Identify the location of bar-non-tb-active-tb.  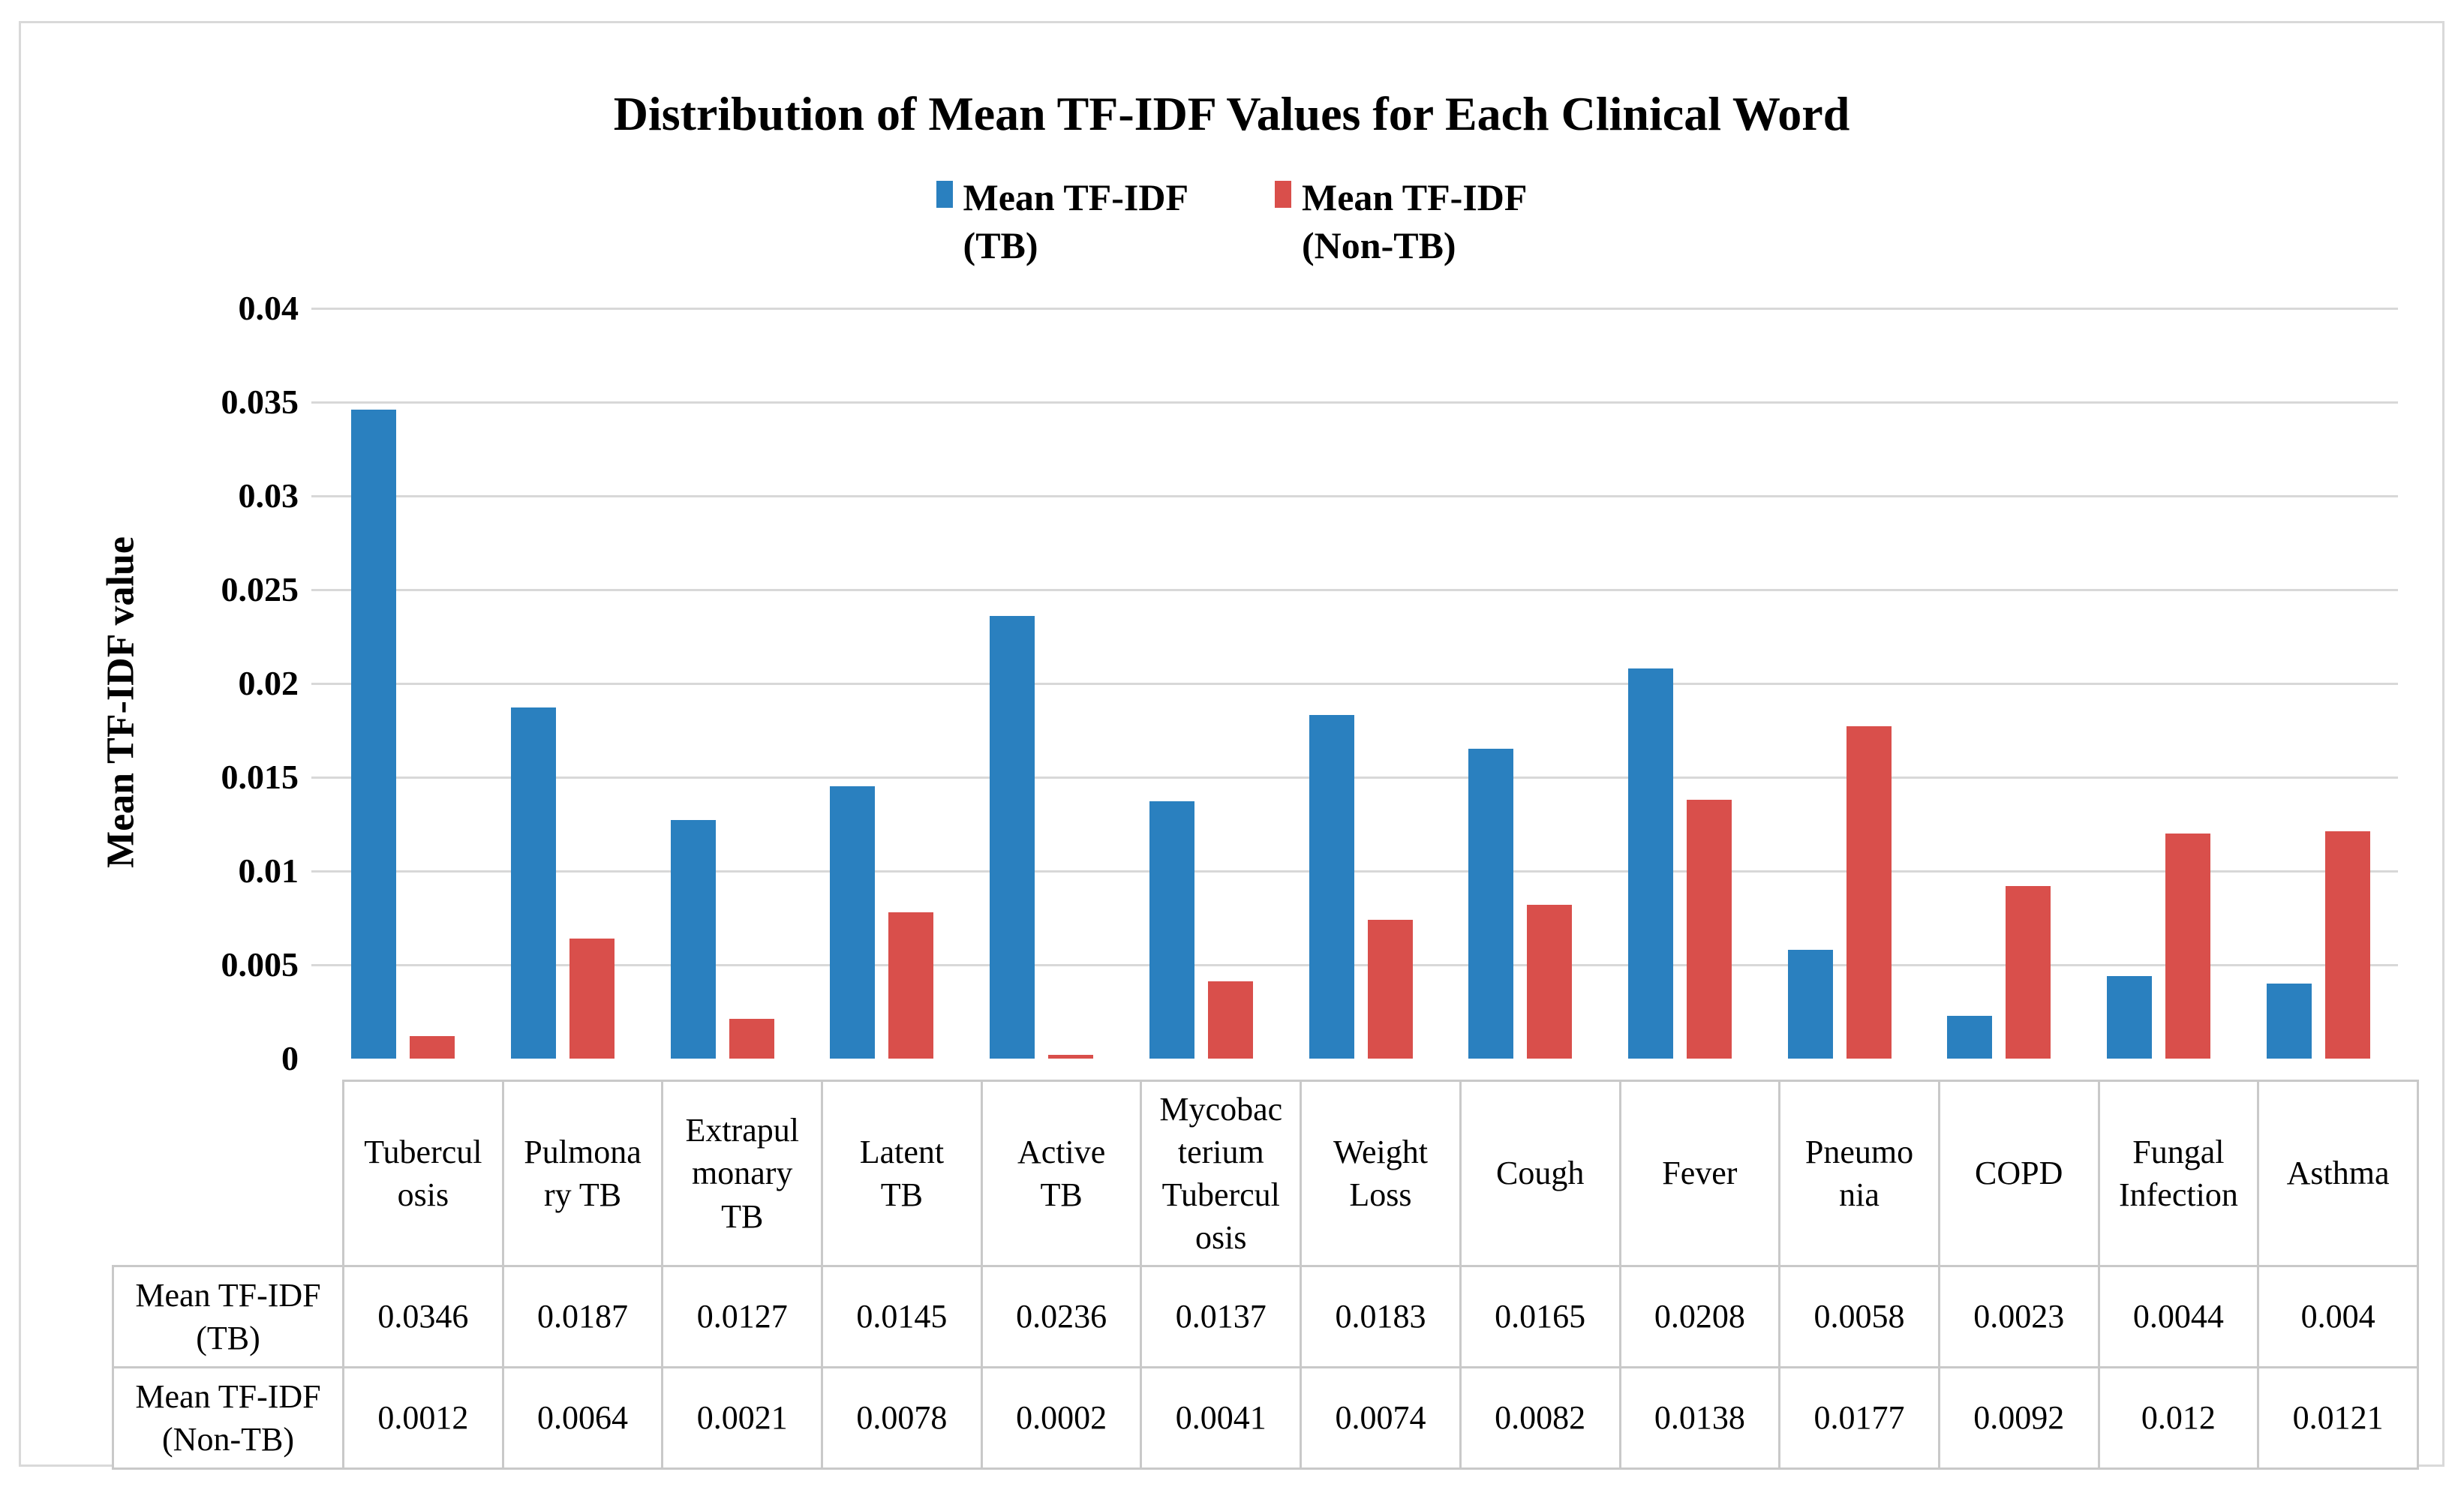
(1071, 1057).